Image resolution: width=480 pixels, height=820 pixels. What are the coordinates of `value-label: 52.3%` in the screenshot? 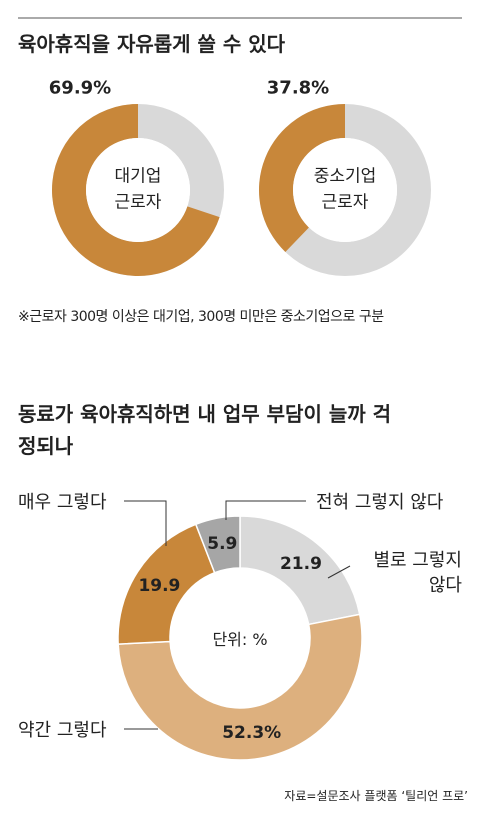 It's located at (252, 733).